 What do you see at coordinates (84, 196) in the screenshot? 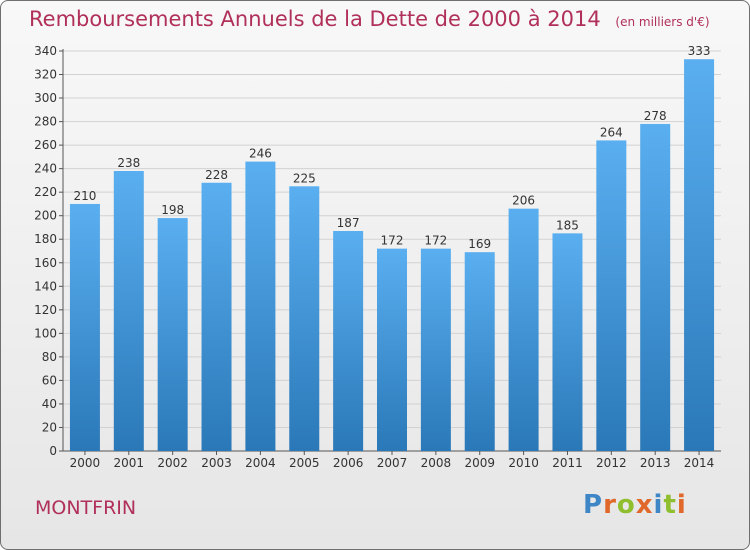
I see `value-label: 210` at bounding box center [84, 196].